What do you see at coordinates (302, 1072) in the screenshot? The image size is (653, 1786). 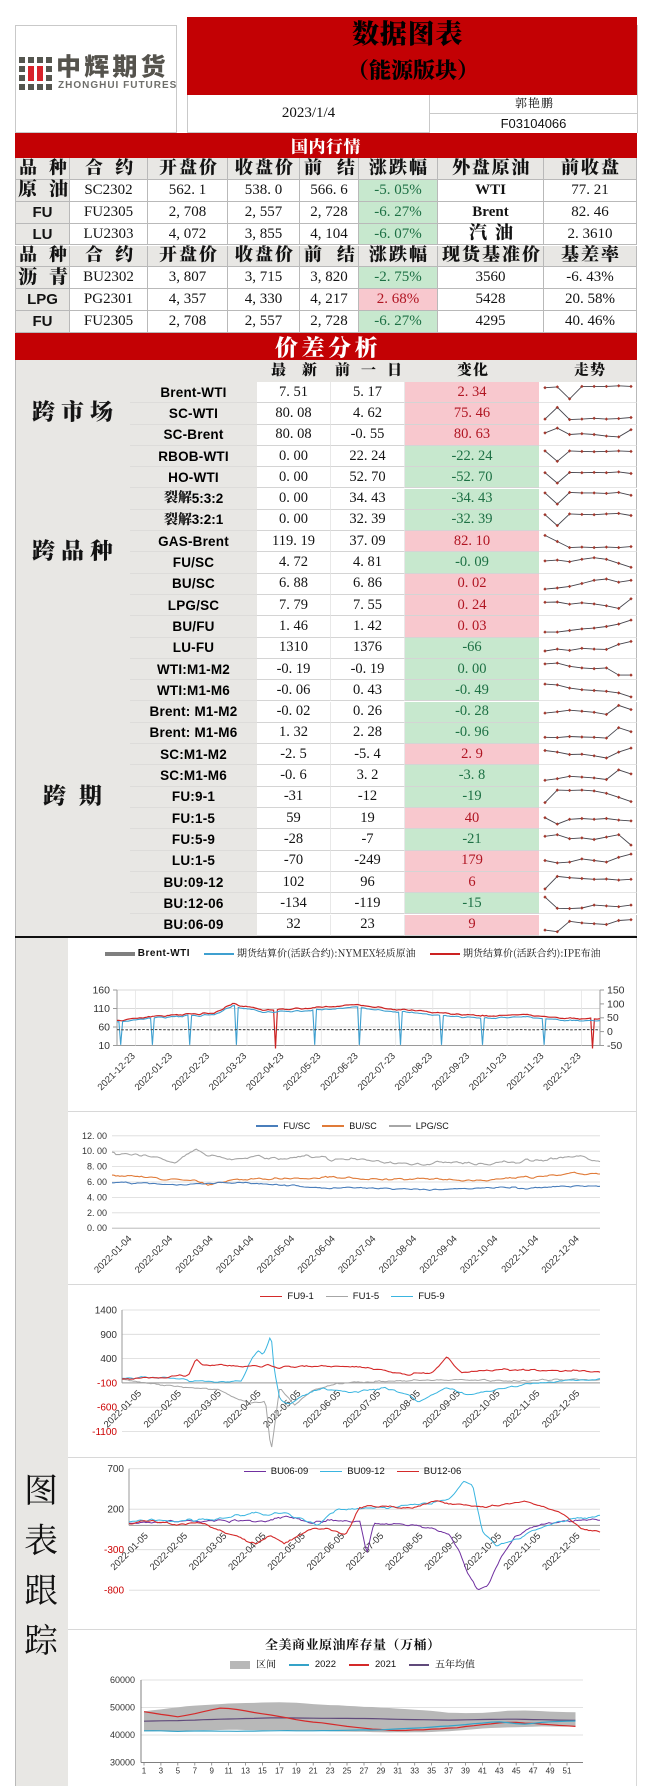 I see `svg-text: 2022-05-23` at bounding box center [302, 1072].